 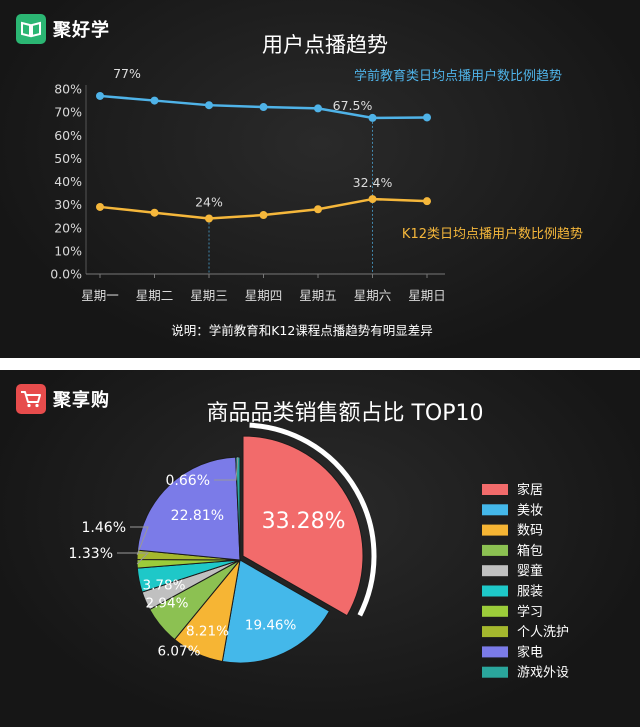 What do you see at coordinates (68, 204) in the screenshot?
I see `y-tick-label: 30%` at bounding box center [68, 204].